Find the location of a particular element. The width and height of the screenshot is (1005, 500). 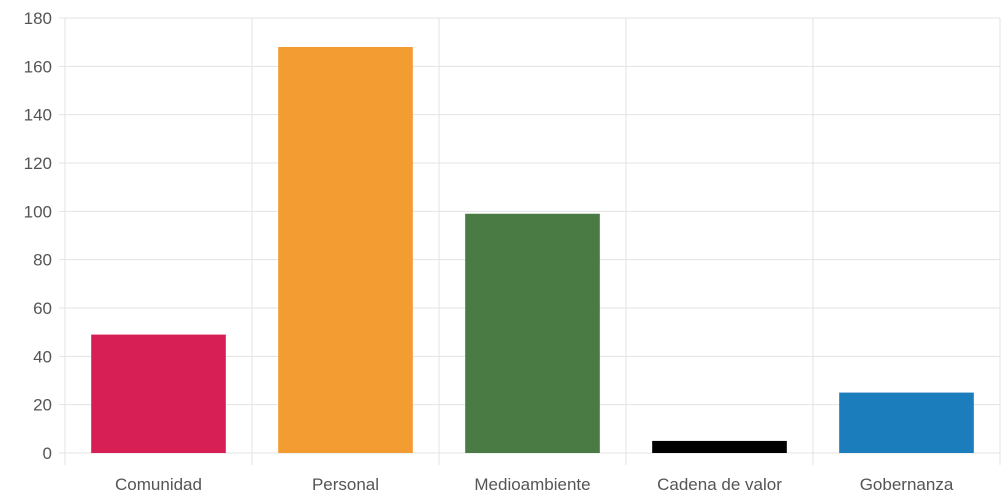

y-tick-label: 80 is located at coordinates (42, 260).